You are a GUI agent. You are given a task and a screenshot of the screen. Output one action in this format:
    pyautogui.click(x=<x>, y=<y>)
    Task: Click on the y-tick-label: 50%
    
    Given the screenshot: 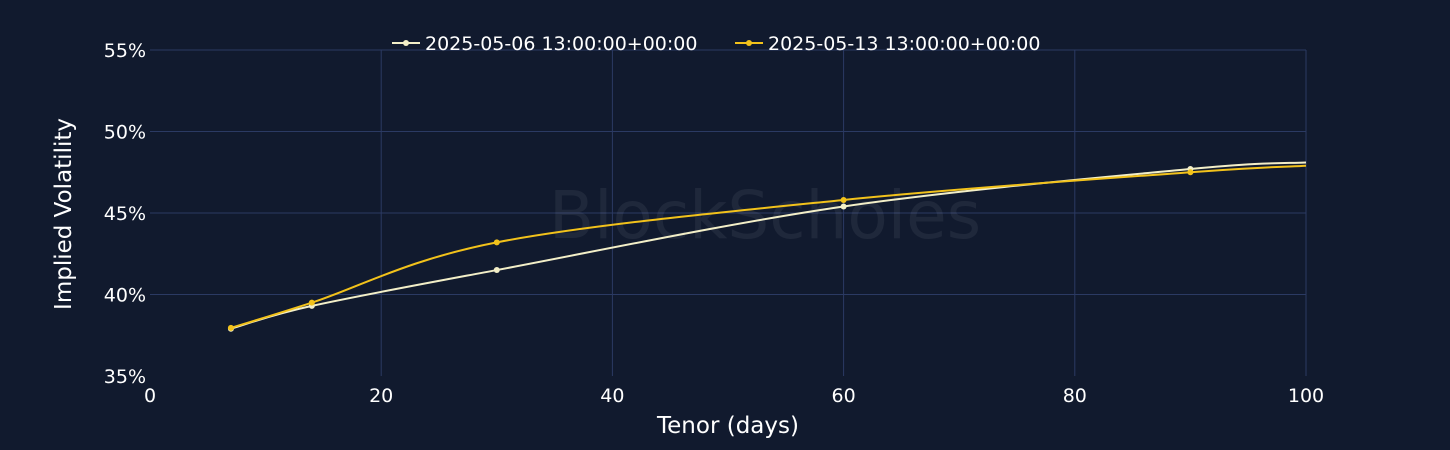 What is the action you would take?
    pyautogui.click(x=125, y=133)
    